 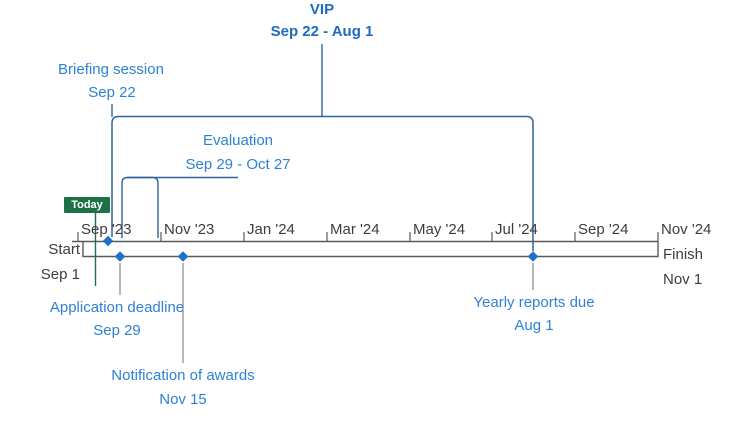 What do you see at coordinates (686, 229) in the screenshot?
I see `axis-month-label: Nov '24` at bounding box center [686, 229].